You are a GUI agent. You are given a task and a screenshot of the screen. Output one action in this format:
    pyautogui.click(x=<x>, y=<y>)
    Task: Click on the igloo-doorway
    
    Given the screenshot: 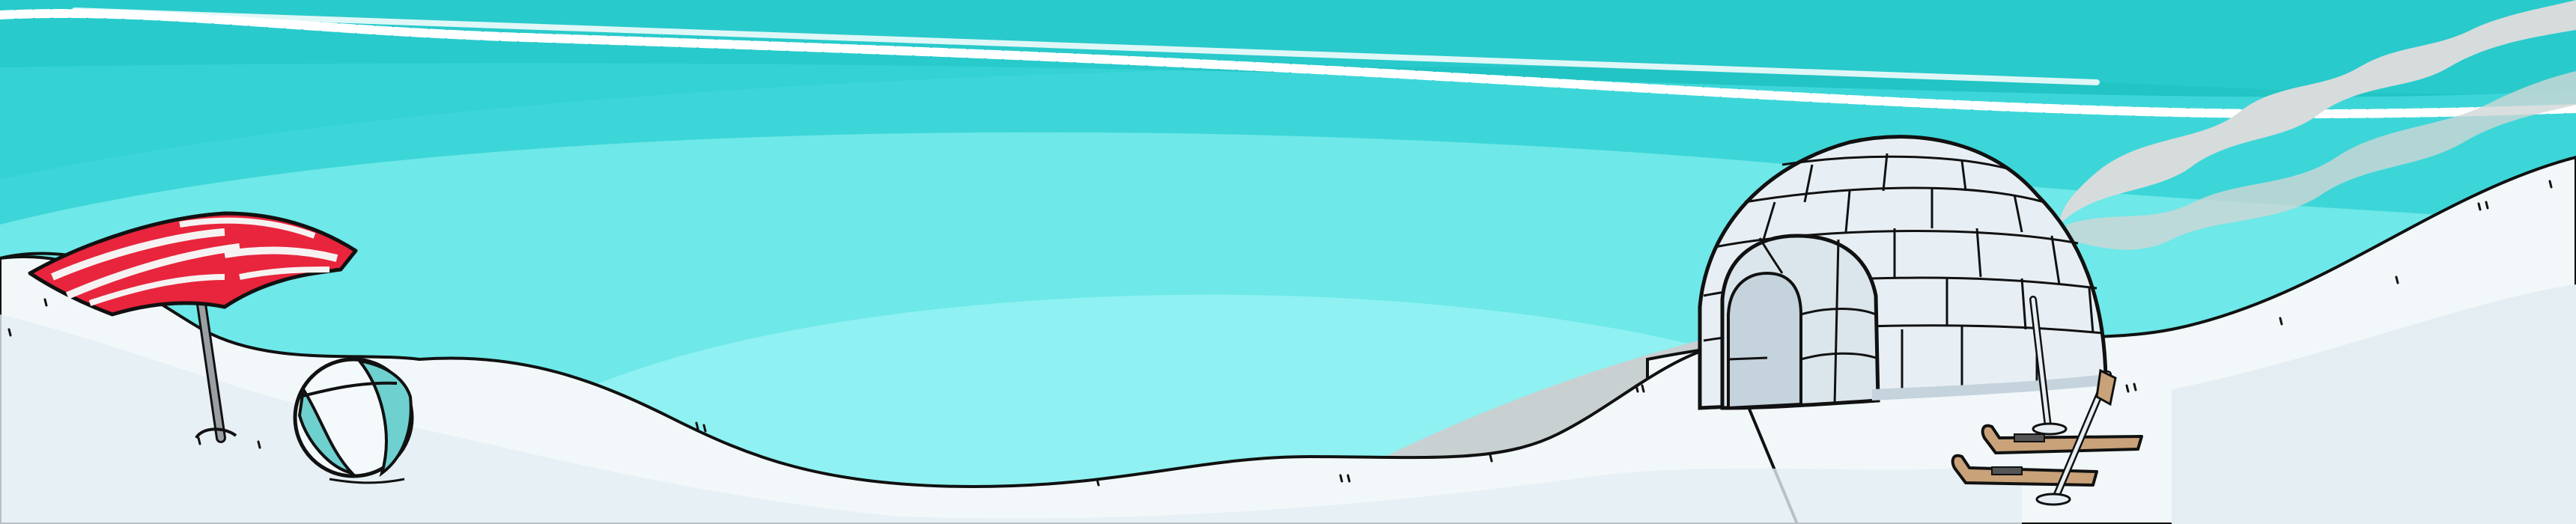 What is the action you would take?
    pyautogui.click(x=1764, y=340)
    